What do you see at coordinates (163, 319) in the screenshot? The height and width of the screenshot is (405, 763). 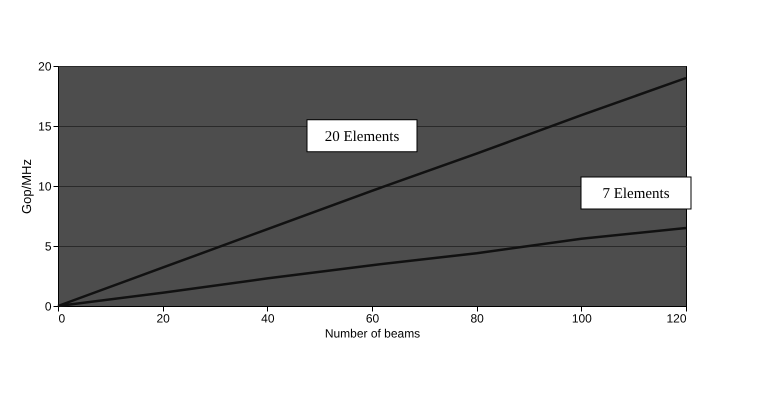 I see `x-tick-label: 20` at bounding box center [163, 319].